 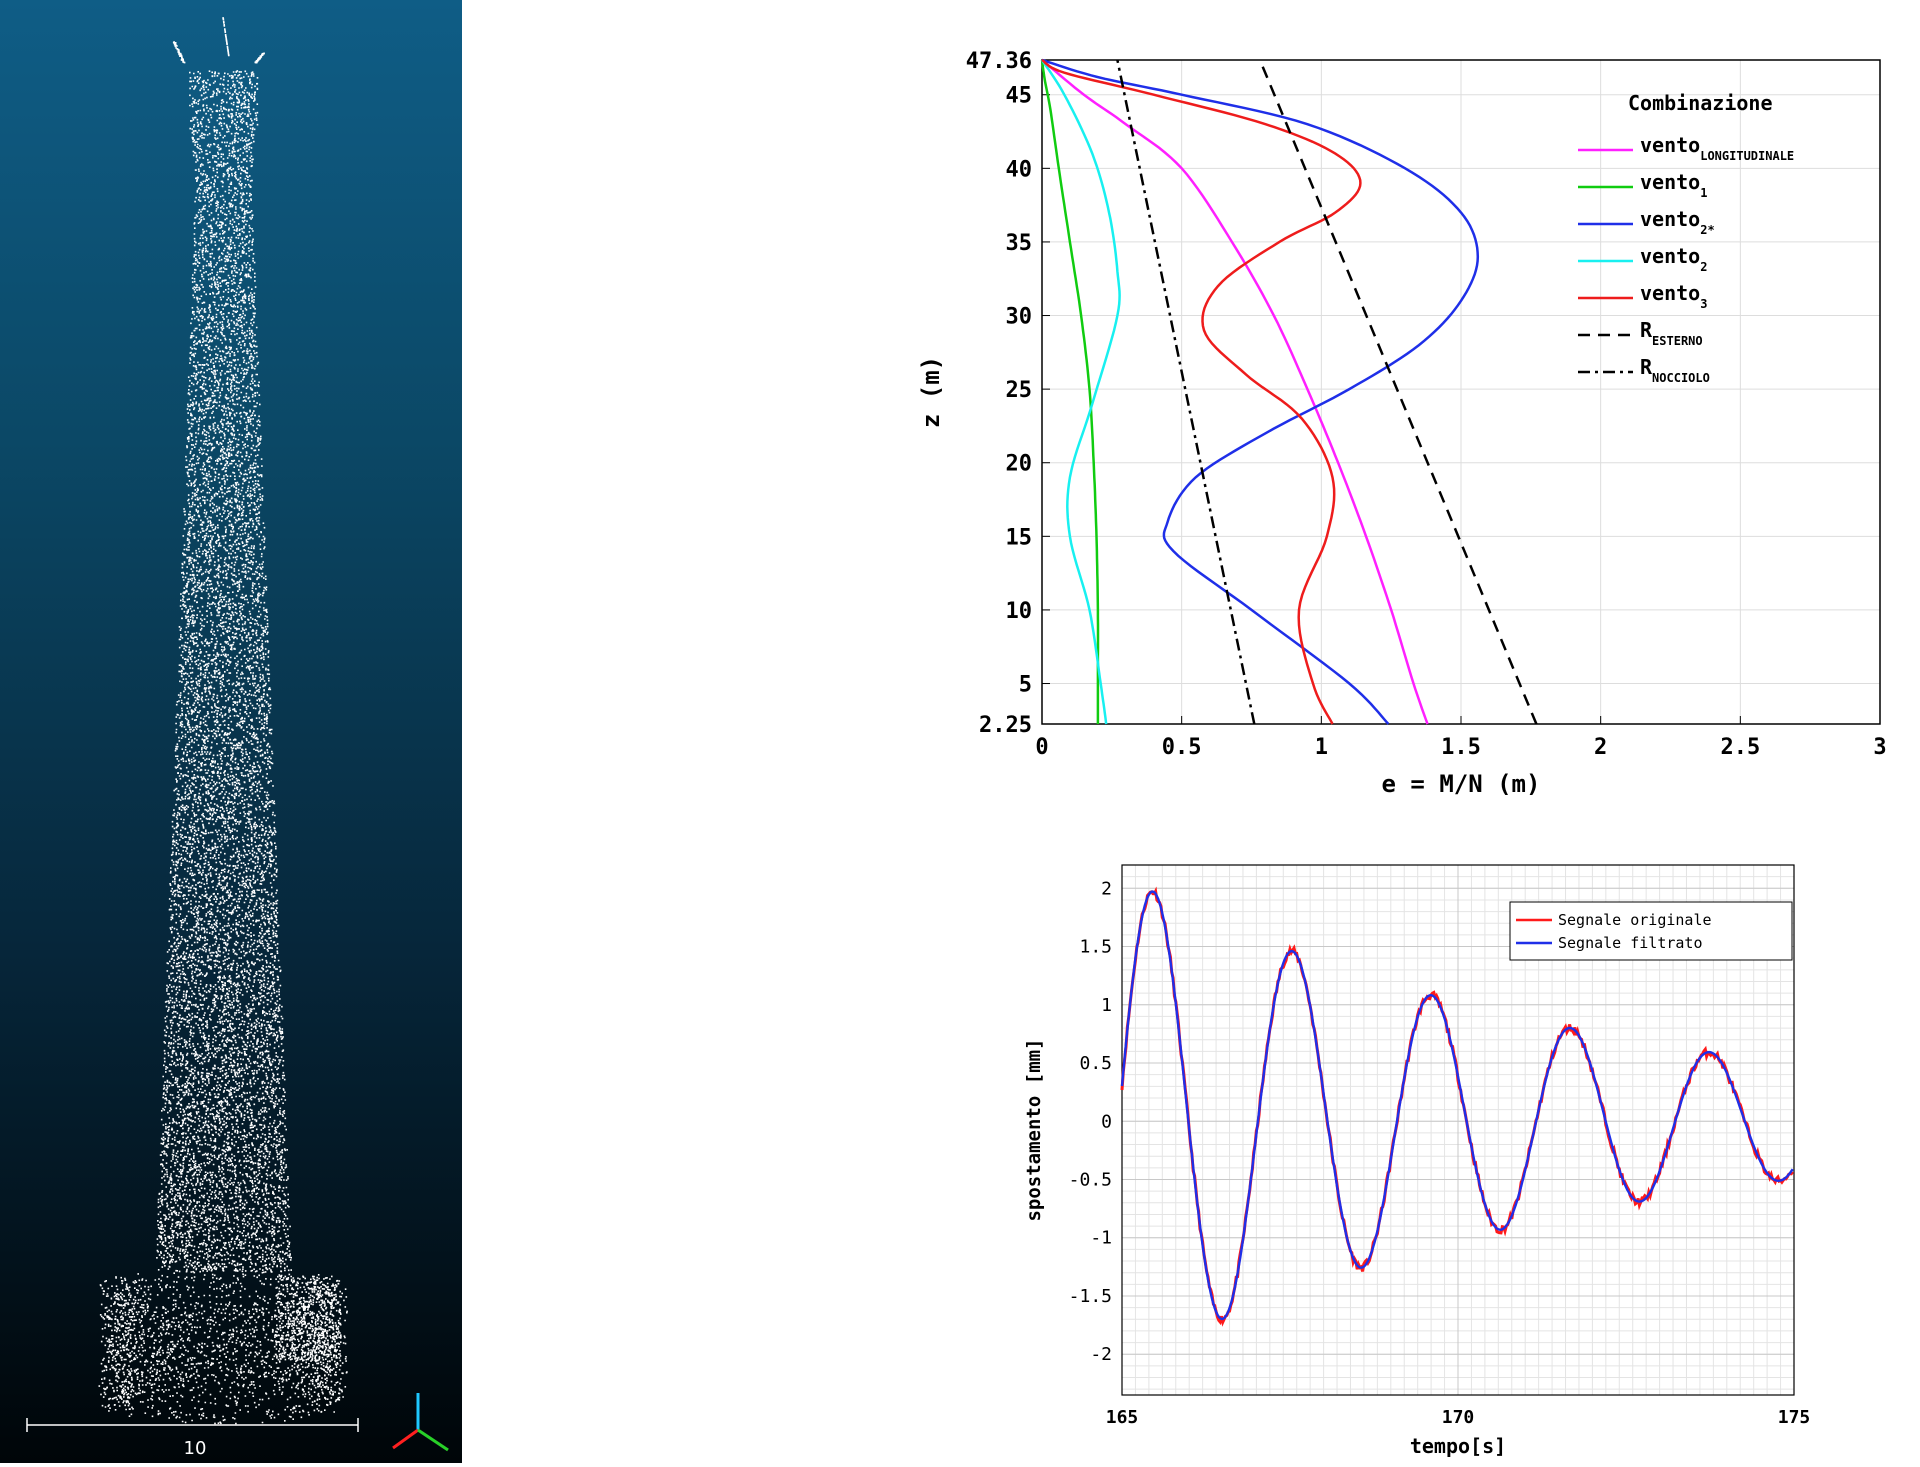 What do you see at coordinates (1703, 267) in the screenshot?
I see `legend-entry-subscript: 2` at bounding box center [1703, 267].